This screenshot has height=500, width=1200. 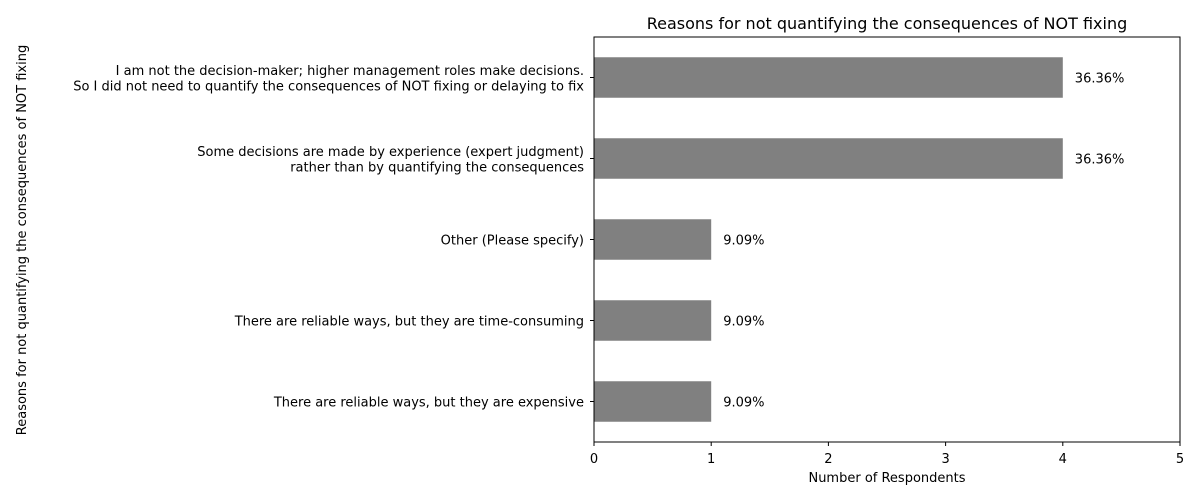 I want to click on x-ticks-group: 0 1 2 3 4 5, so click(x=887, y=454).